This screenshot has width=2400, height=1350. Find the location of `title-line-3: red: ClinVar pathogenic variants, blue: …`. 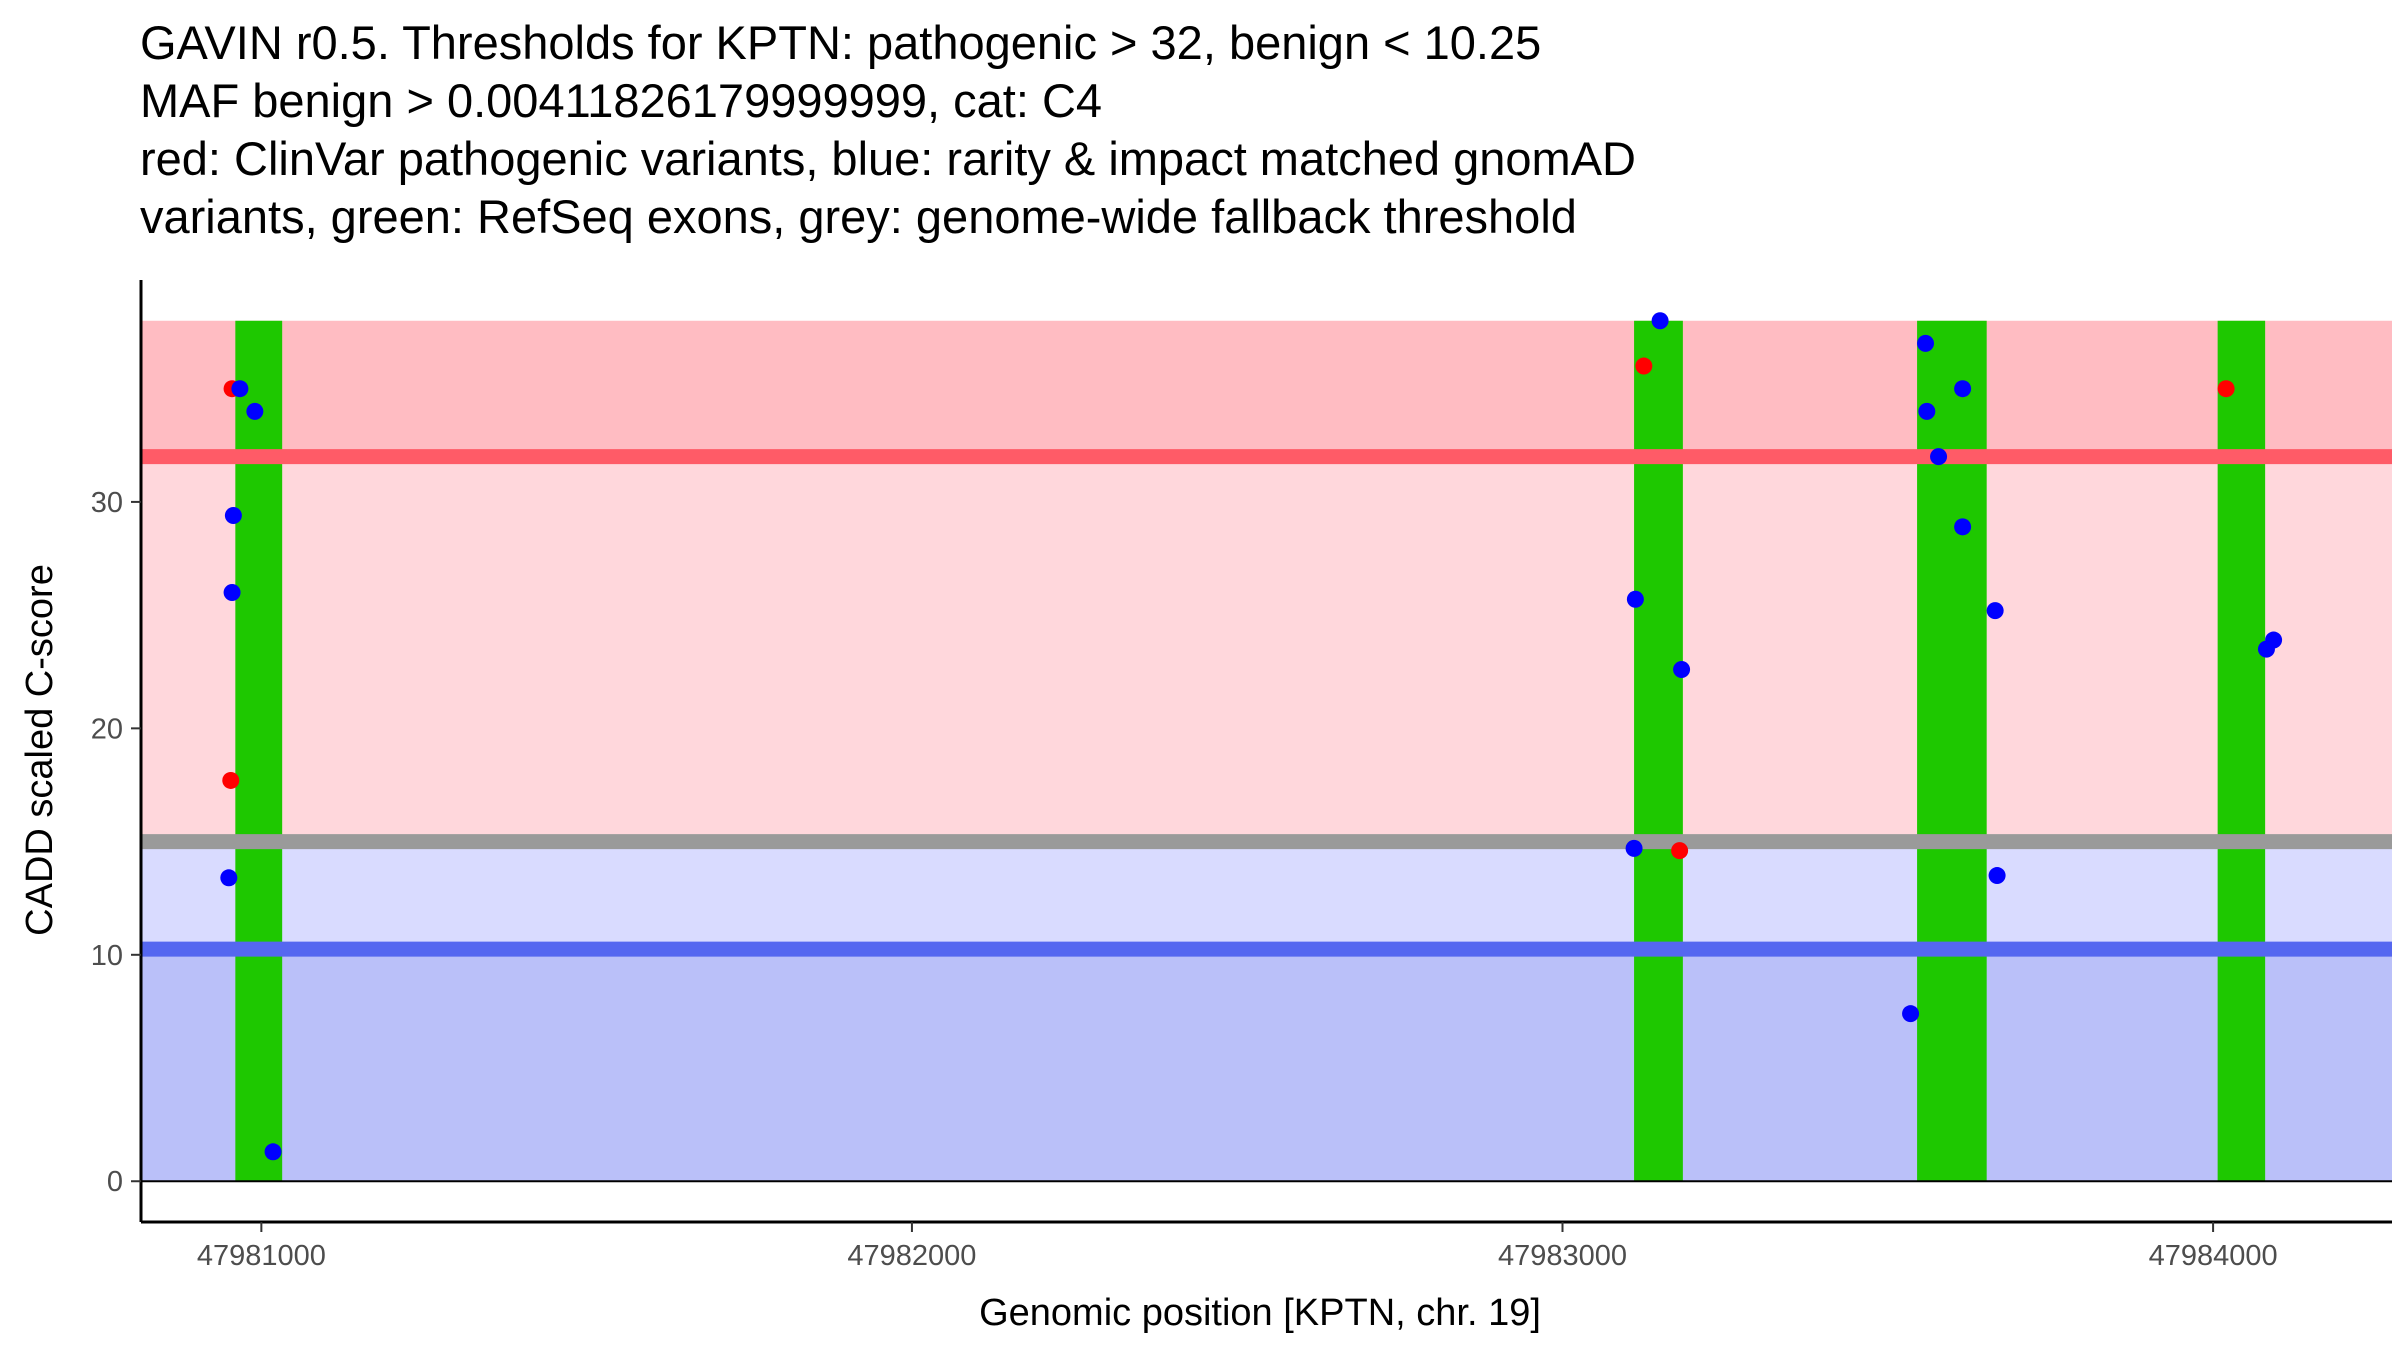

title-line-3: red: ClinVar pathogenic variants, blue: … is located at coordinates (888, 158).